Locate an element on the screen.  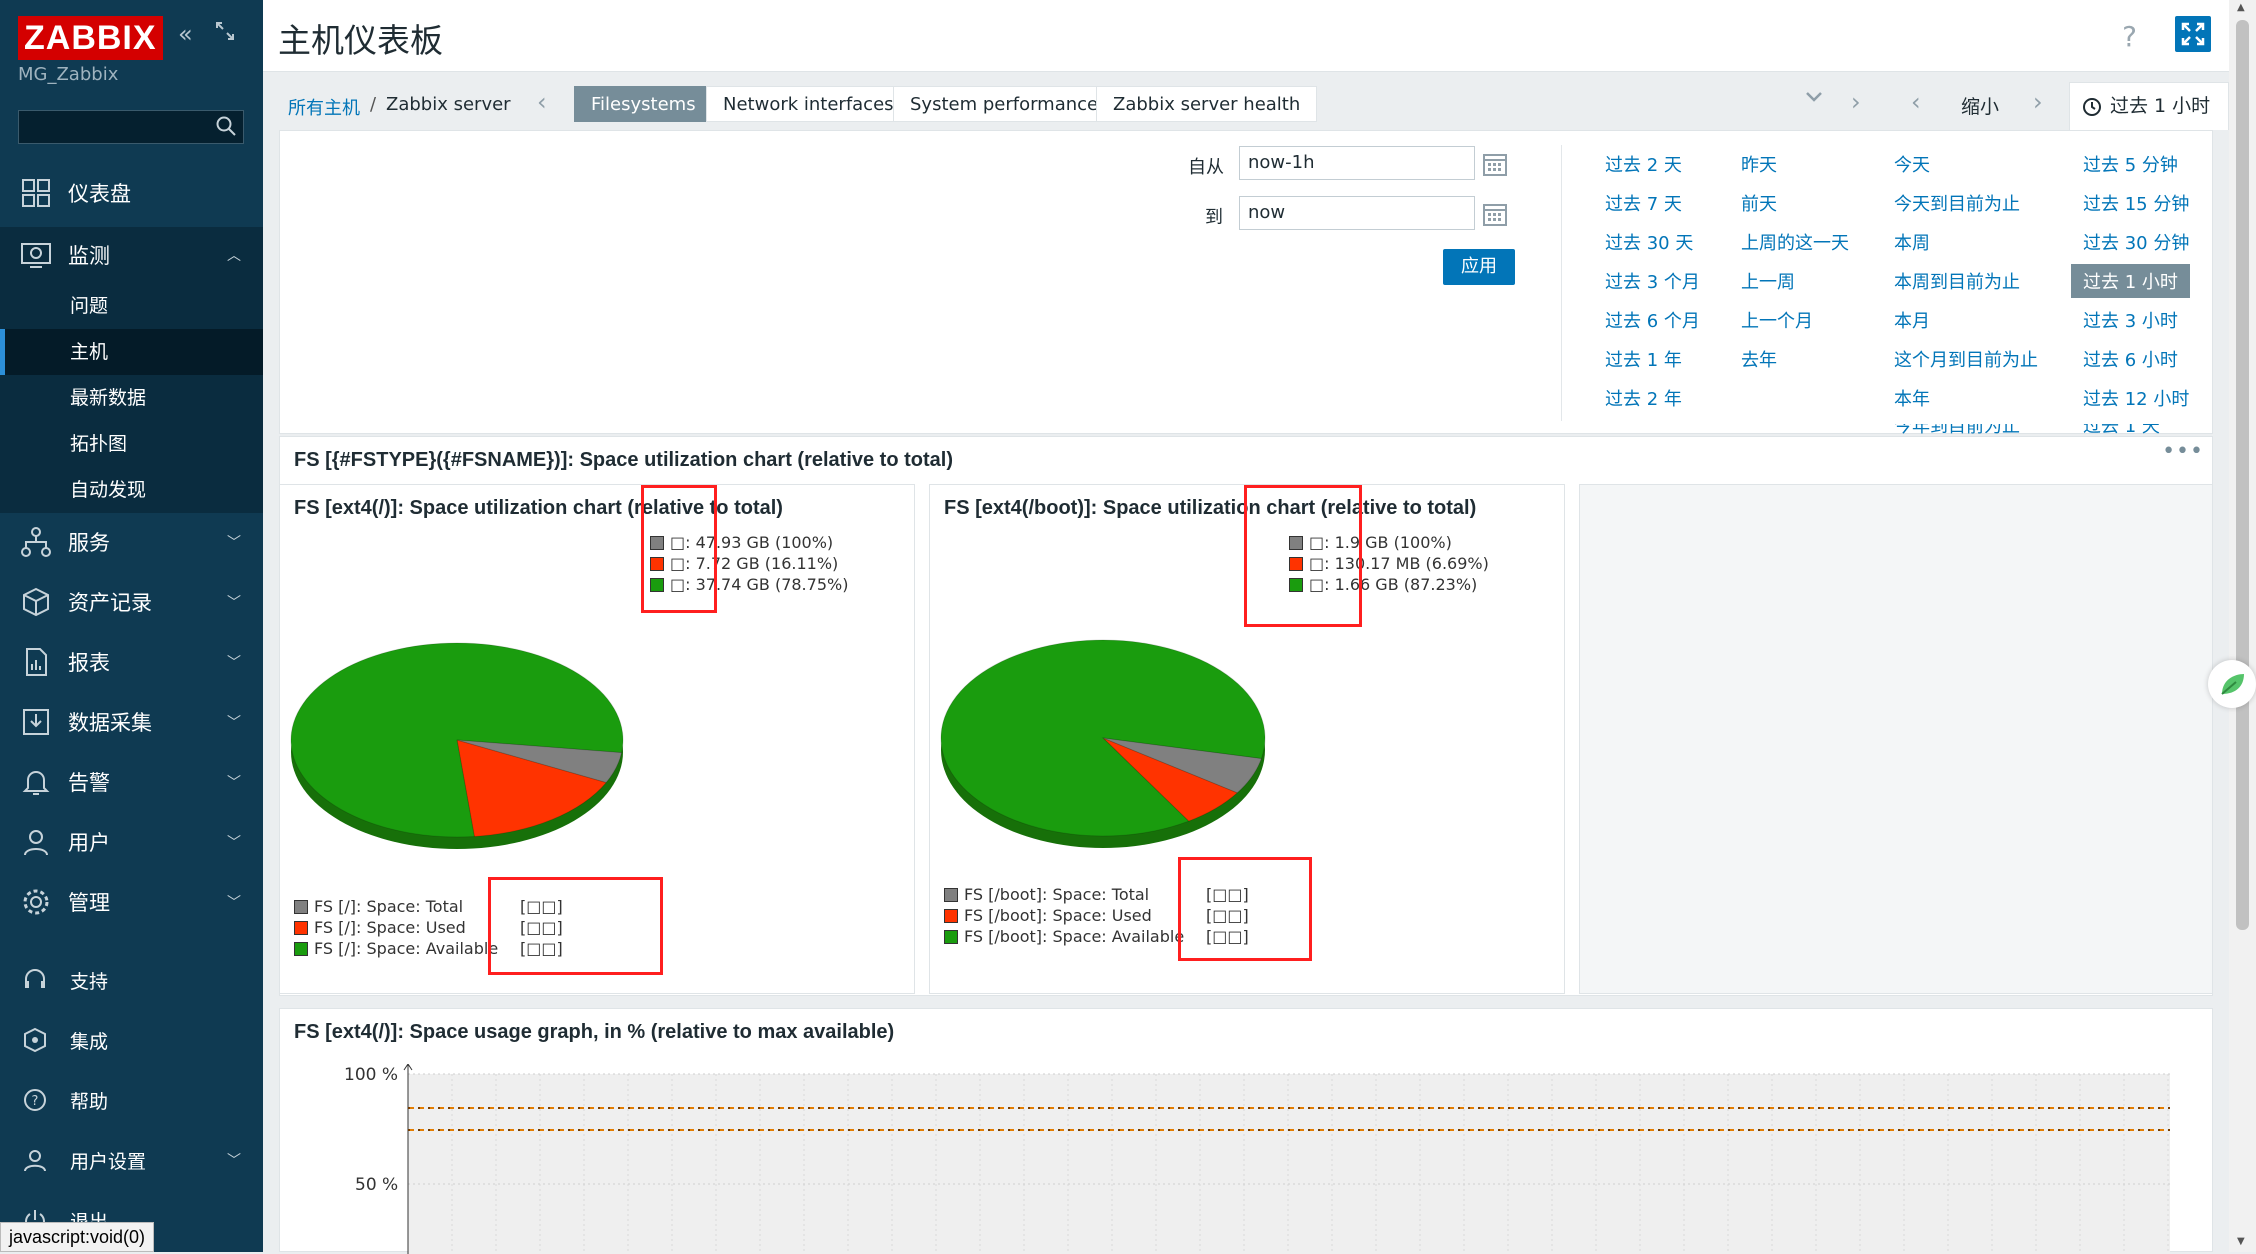
scroll-thumb is located at coordinates (2242, 475).